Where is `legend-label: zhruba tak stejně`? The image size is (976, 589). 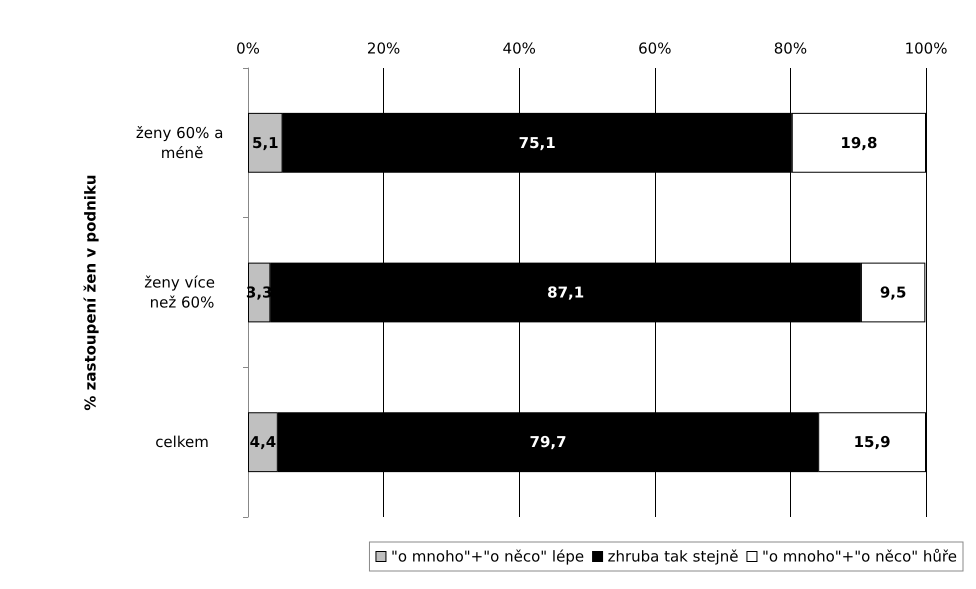 legend-label: zhruba tak stejně is located at coordinates (673, 557).